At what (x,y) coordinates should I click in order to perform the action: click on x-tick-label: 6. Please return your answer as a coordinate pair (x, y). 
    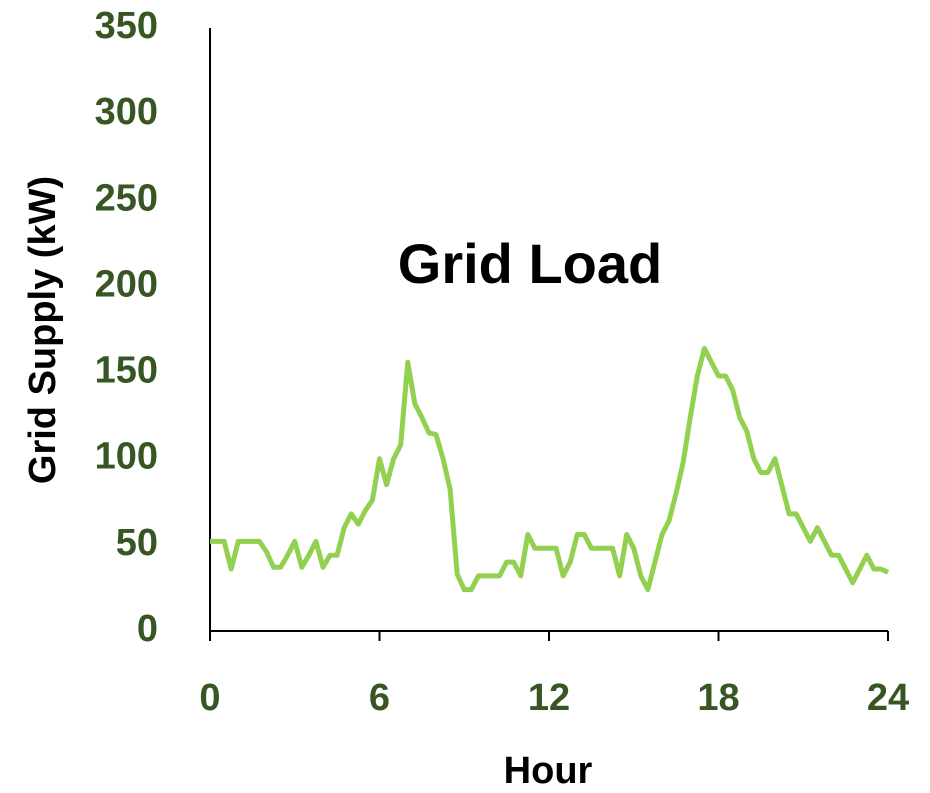
    Looking at the image, I should click on (379, 698).